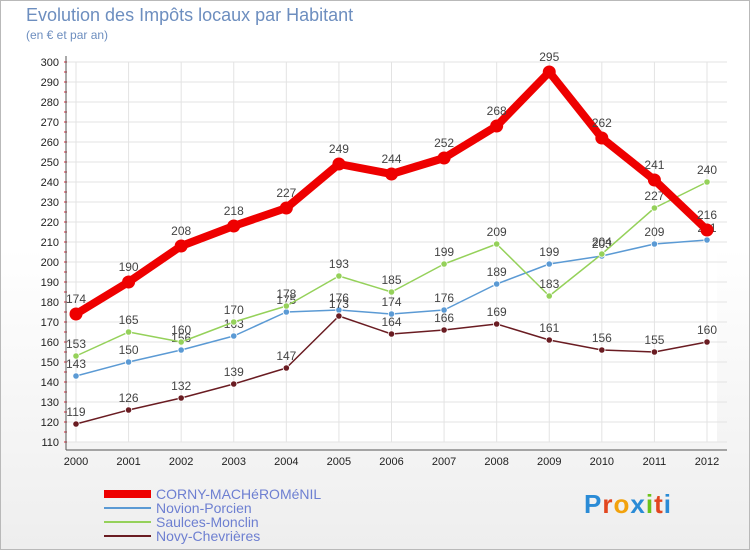 This screenshot has width=750, height=550. I want to click on chart-title: Evolution des Impôts locaux par Habitant, so click(190, 15).